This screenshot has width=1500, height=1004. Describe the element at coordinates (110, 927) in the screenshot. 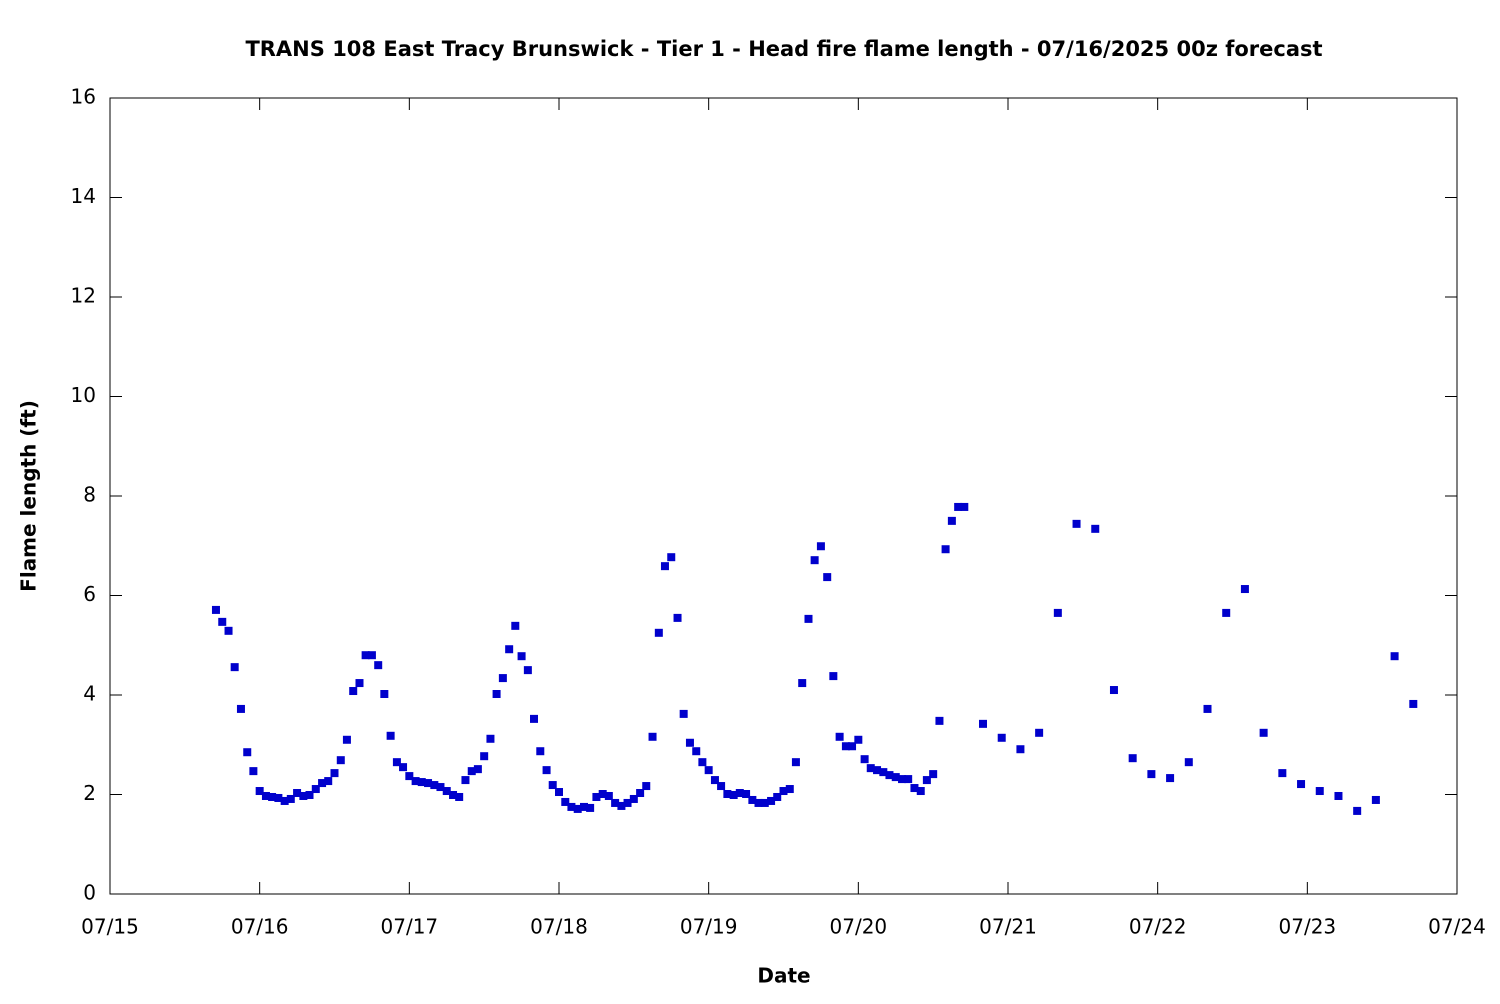

I see `x-tick-label: 07/15` at that location.